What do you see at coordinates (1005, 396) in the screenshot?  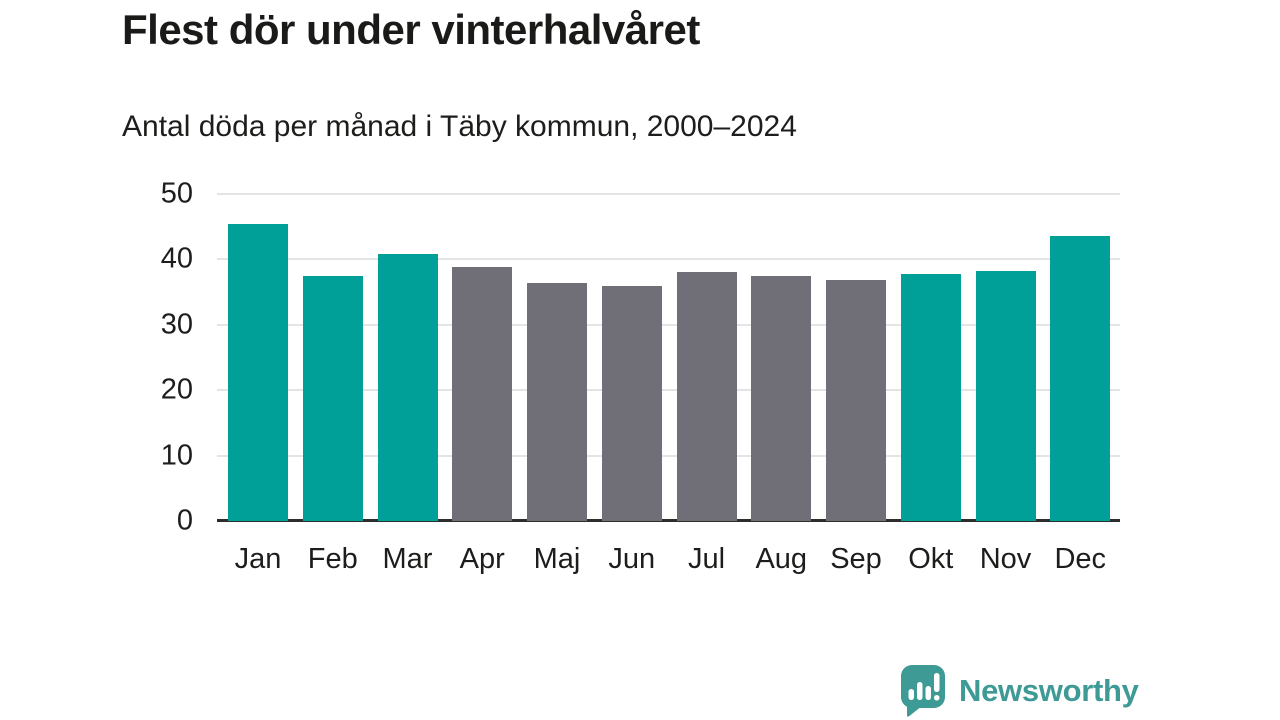 I see `bar-nov` at bounding box center [1005, 396].